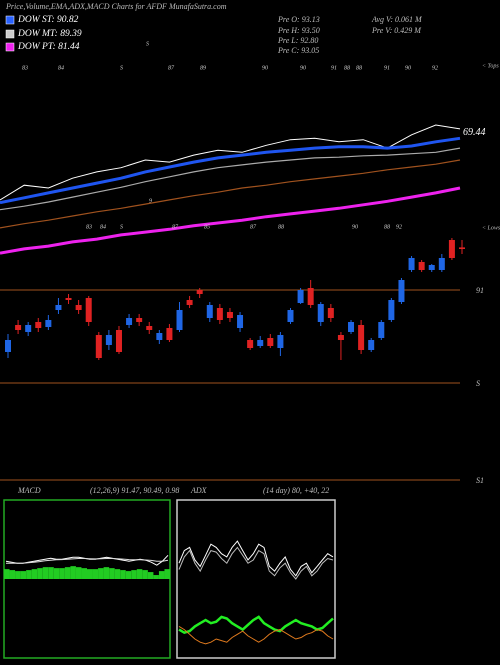  What do you see at coordinates (134, 490) in the screenshot?
I see `panel-params: (12,26,9) 91.47, 90.49, 0.98` at bounding box center [134, 490].